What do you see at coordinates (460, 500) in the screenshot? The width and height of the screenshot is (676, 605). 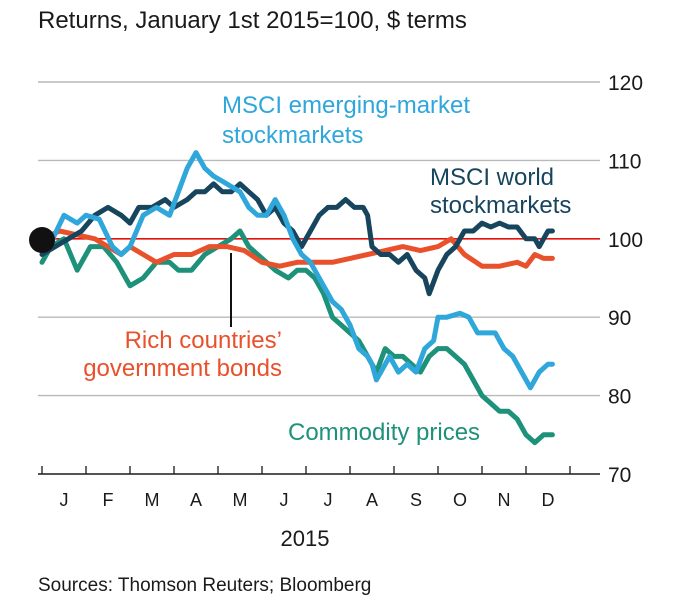 I see `x-tick-label: O` at bounding box center [460, 500].